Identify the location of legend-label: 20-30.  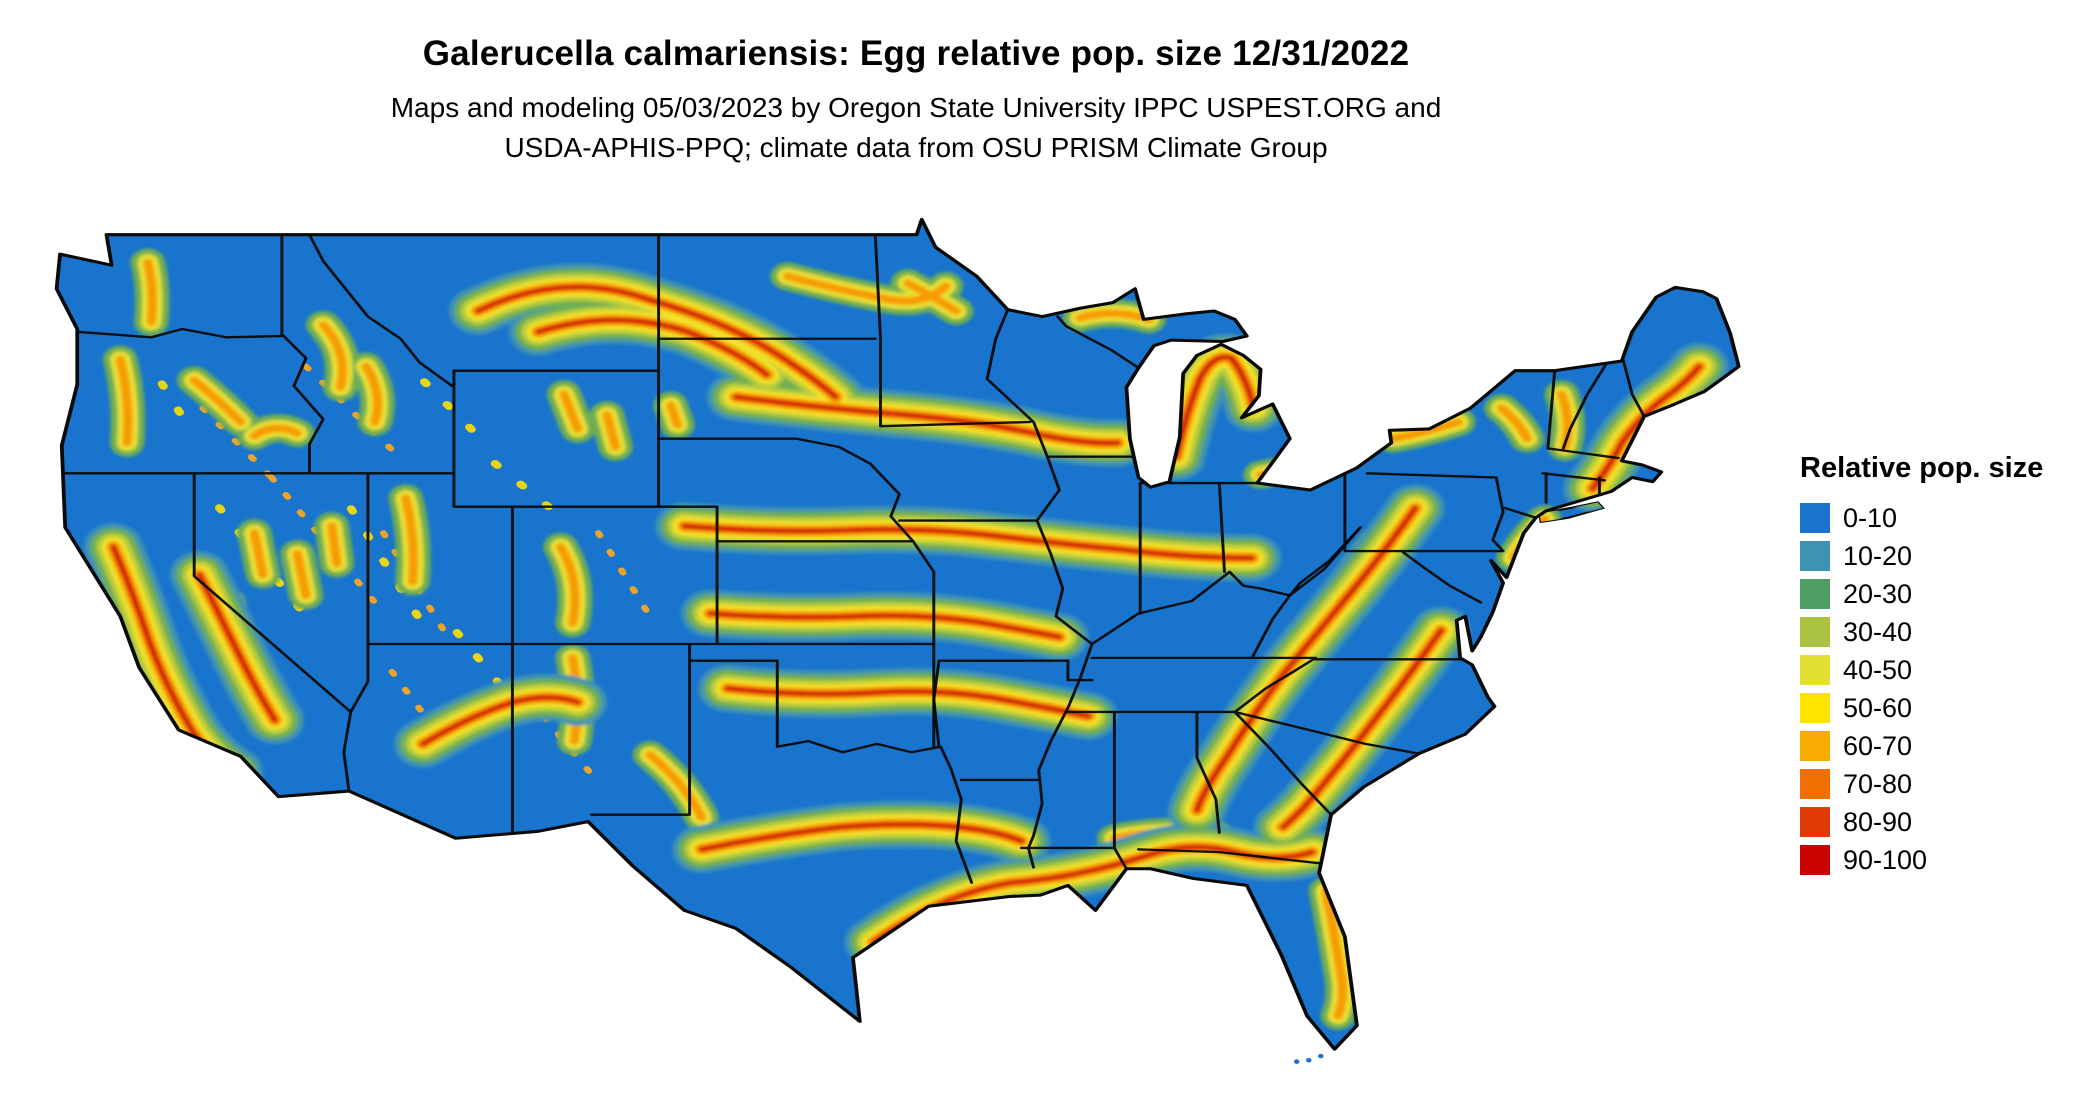
(1878, 593).